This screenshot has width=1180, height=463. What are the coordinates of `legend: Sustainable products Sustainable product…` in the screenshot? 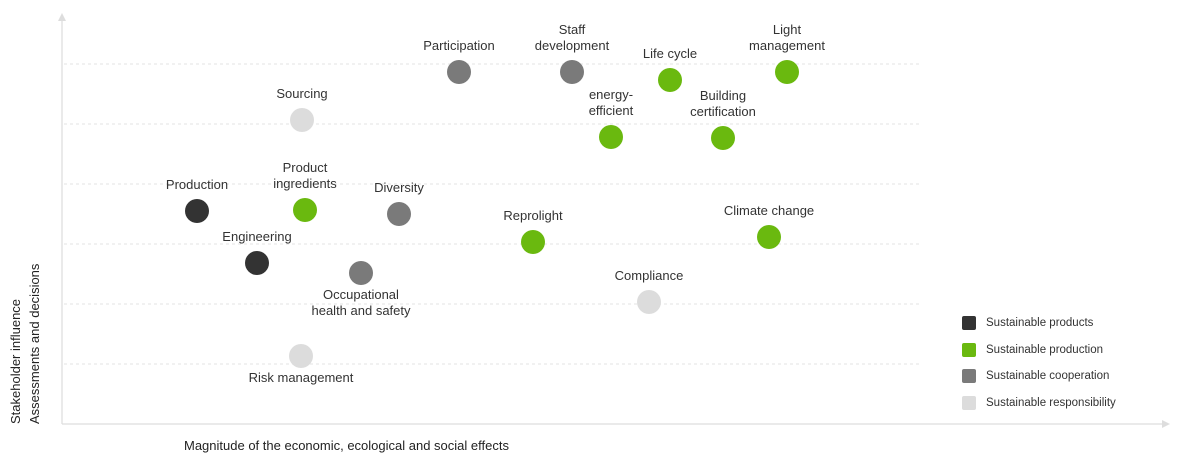 It's located at (1039, 367).